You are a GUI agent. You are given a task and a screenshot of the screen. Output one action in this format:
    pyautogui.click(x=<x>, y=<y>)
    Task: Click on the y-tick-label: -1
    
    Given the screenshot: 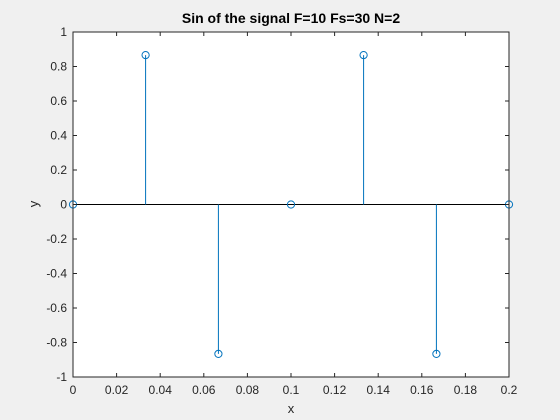 What is the action you would take?
    pyautogui.click(x=61, y=377)
    